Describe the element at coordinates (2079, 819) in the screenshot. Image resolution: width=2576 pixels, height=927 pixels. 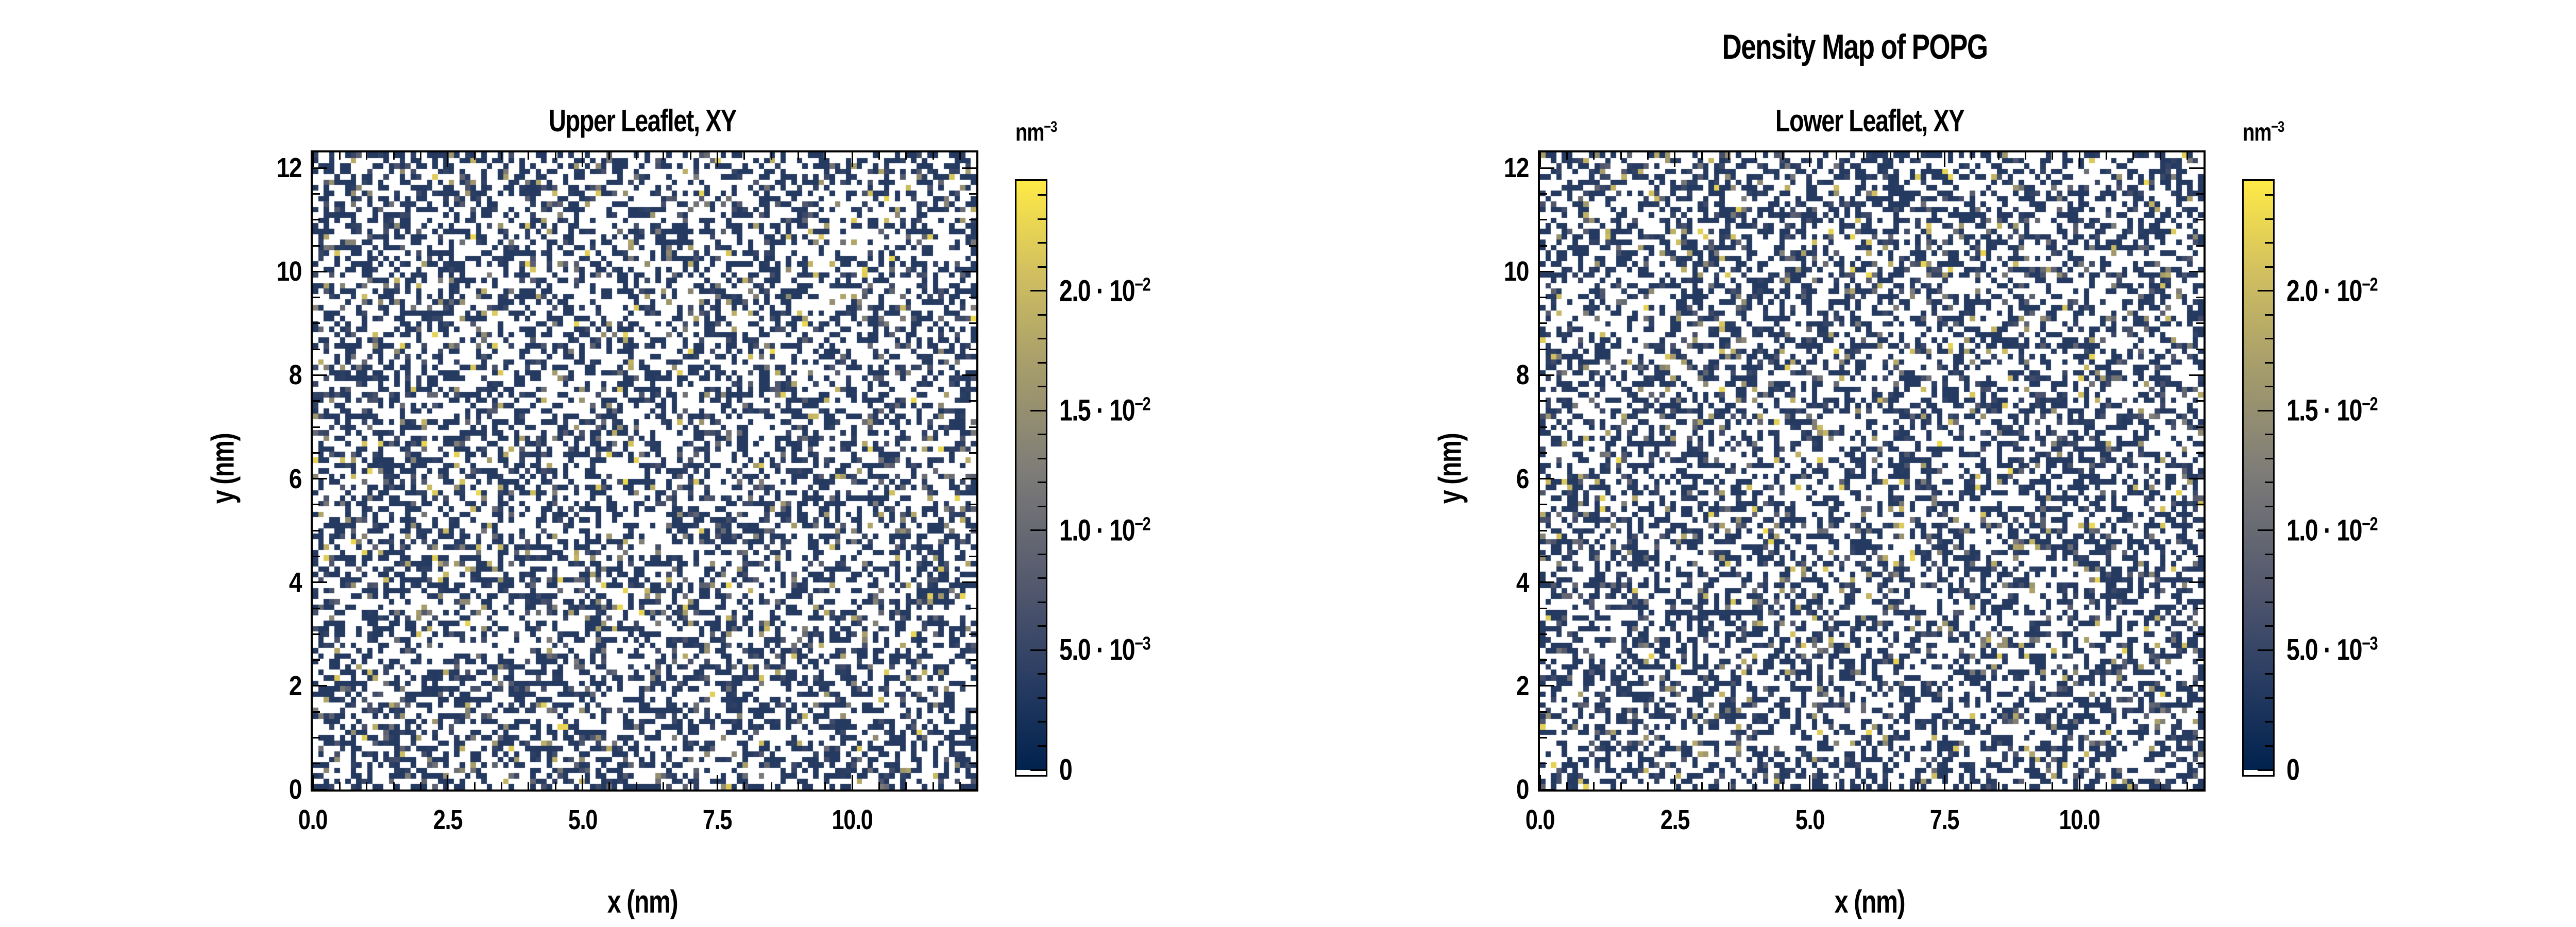
I see `x-tick-label: 10.0` at that location.